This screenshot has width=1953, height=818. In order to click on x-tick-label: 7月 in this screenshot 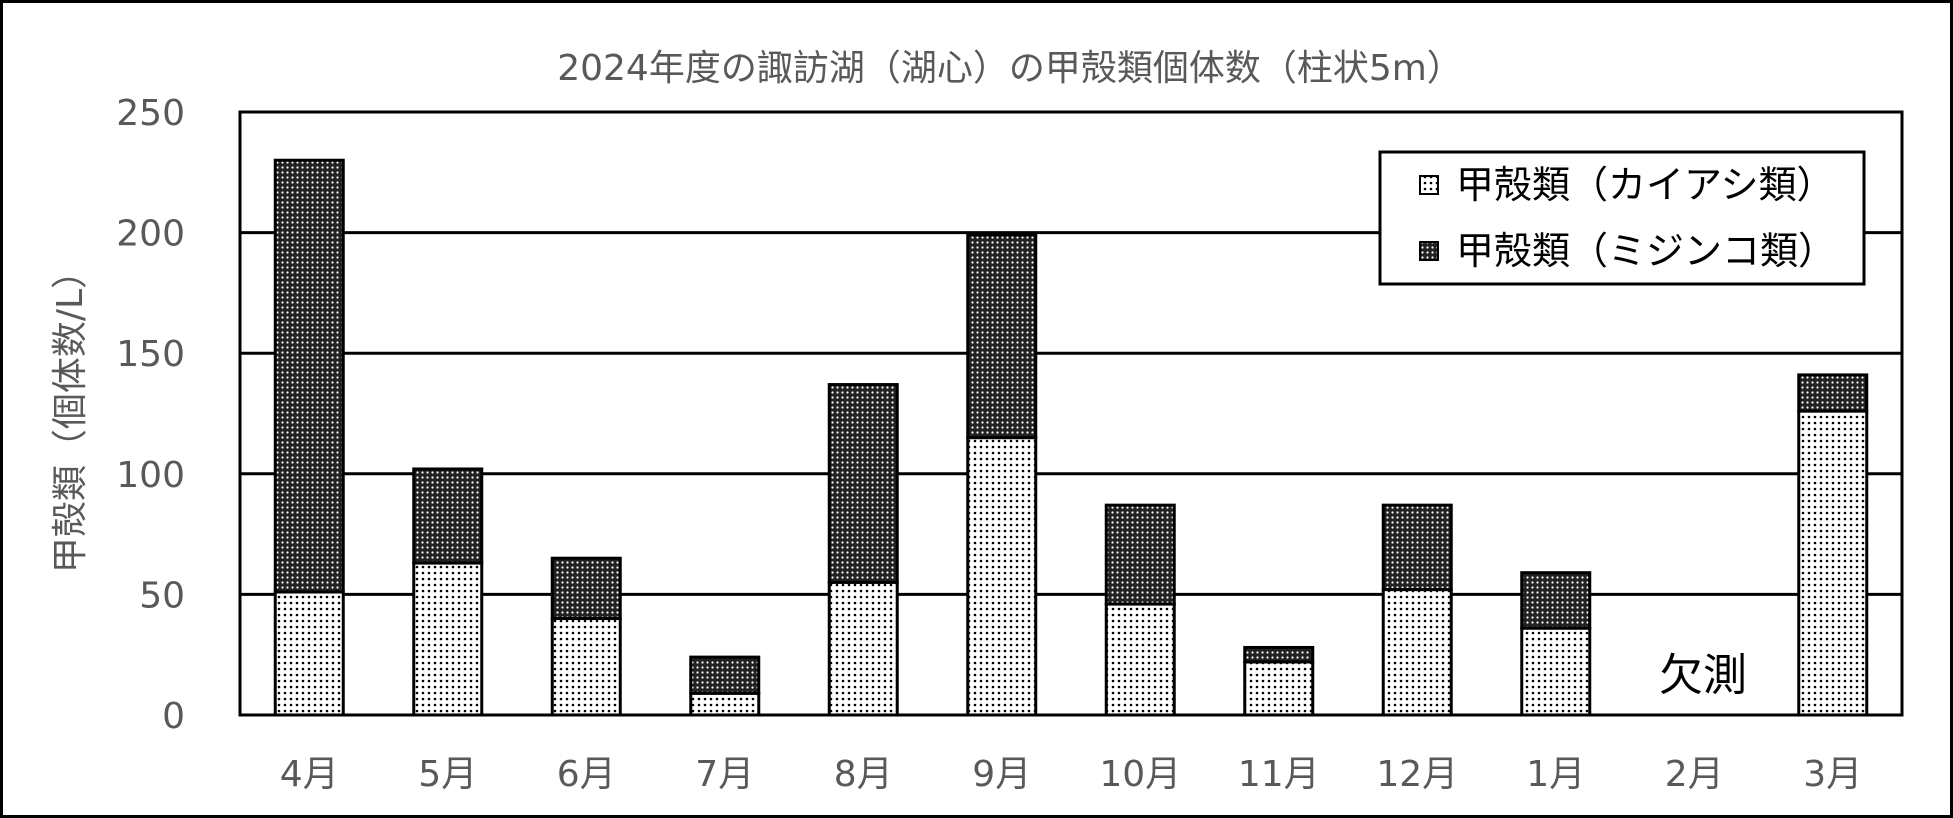, I will do `click(724, 774)`.